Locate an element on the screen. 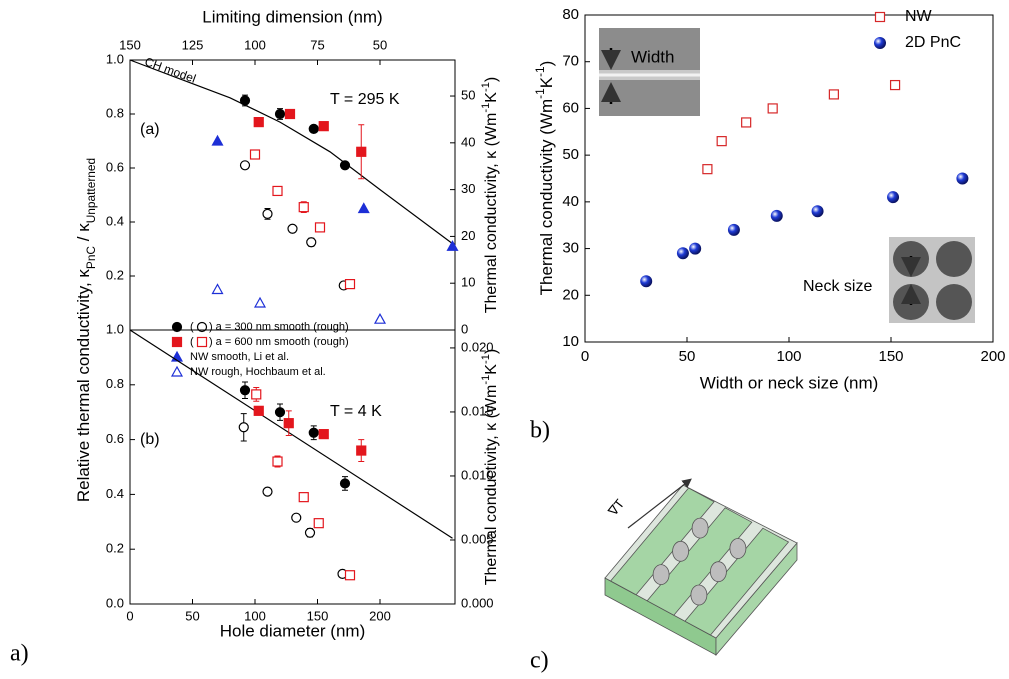 This screenshot has height=679, width=1009. schematic is located at coordinates (701, 567).